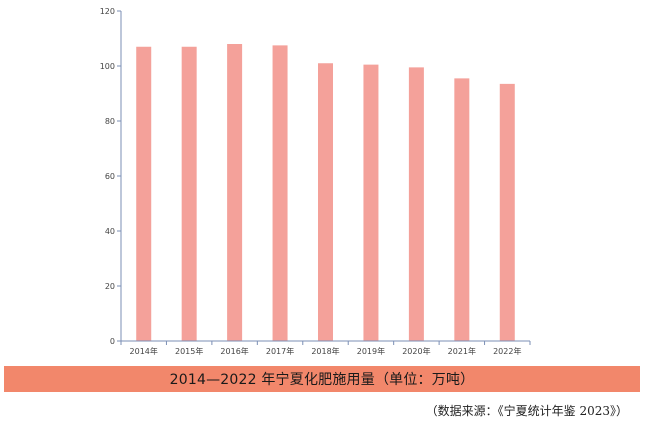 The image size is (652, 422). I want to click on y-tick-label: 120, so click(107, 11).